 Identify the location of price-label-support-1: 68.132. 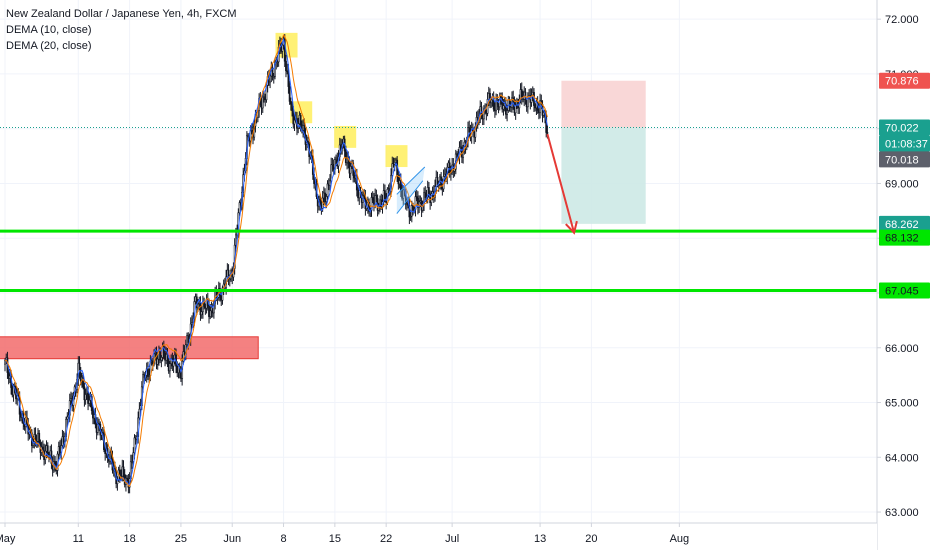
(904, 238).